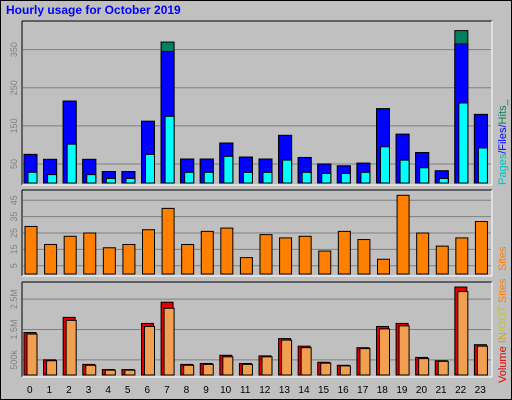 Image resolution: width=512 pixels, height=400 pixels. What do you see at coordinates (89, 390) in the screenshot?
I see `x-tick-label: 3` at bounding box center [89, 390].